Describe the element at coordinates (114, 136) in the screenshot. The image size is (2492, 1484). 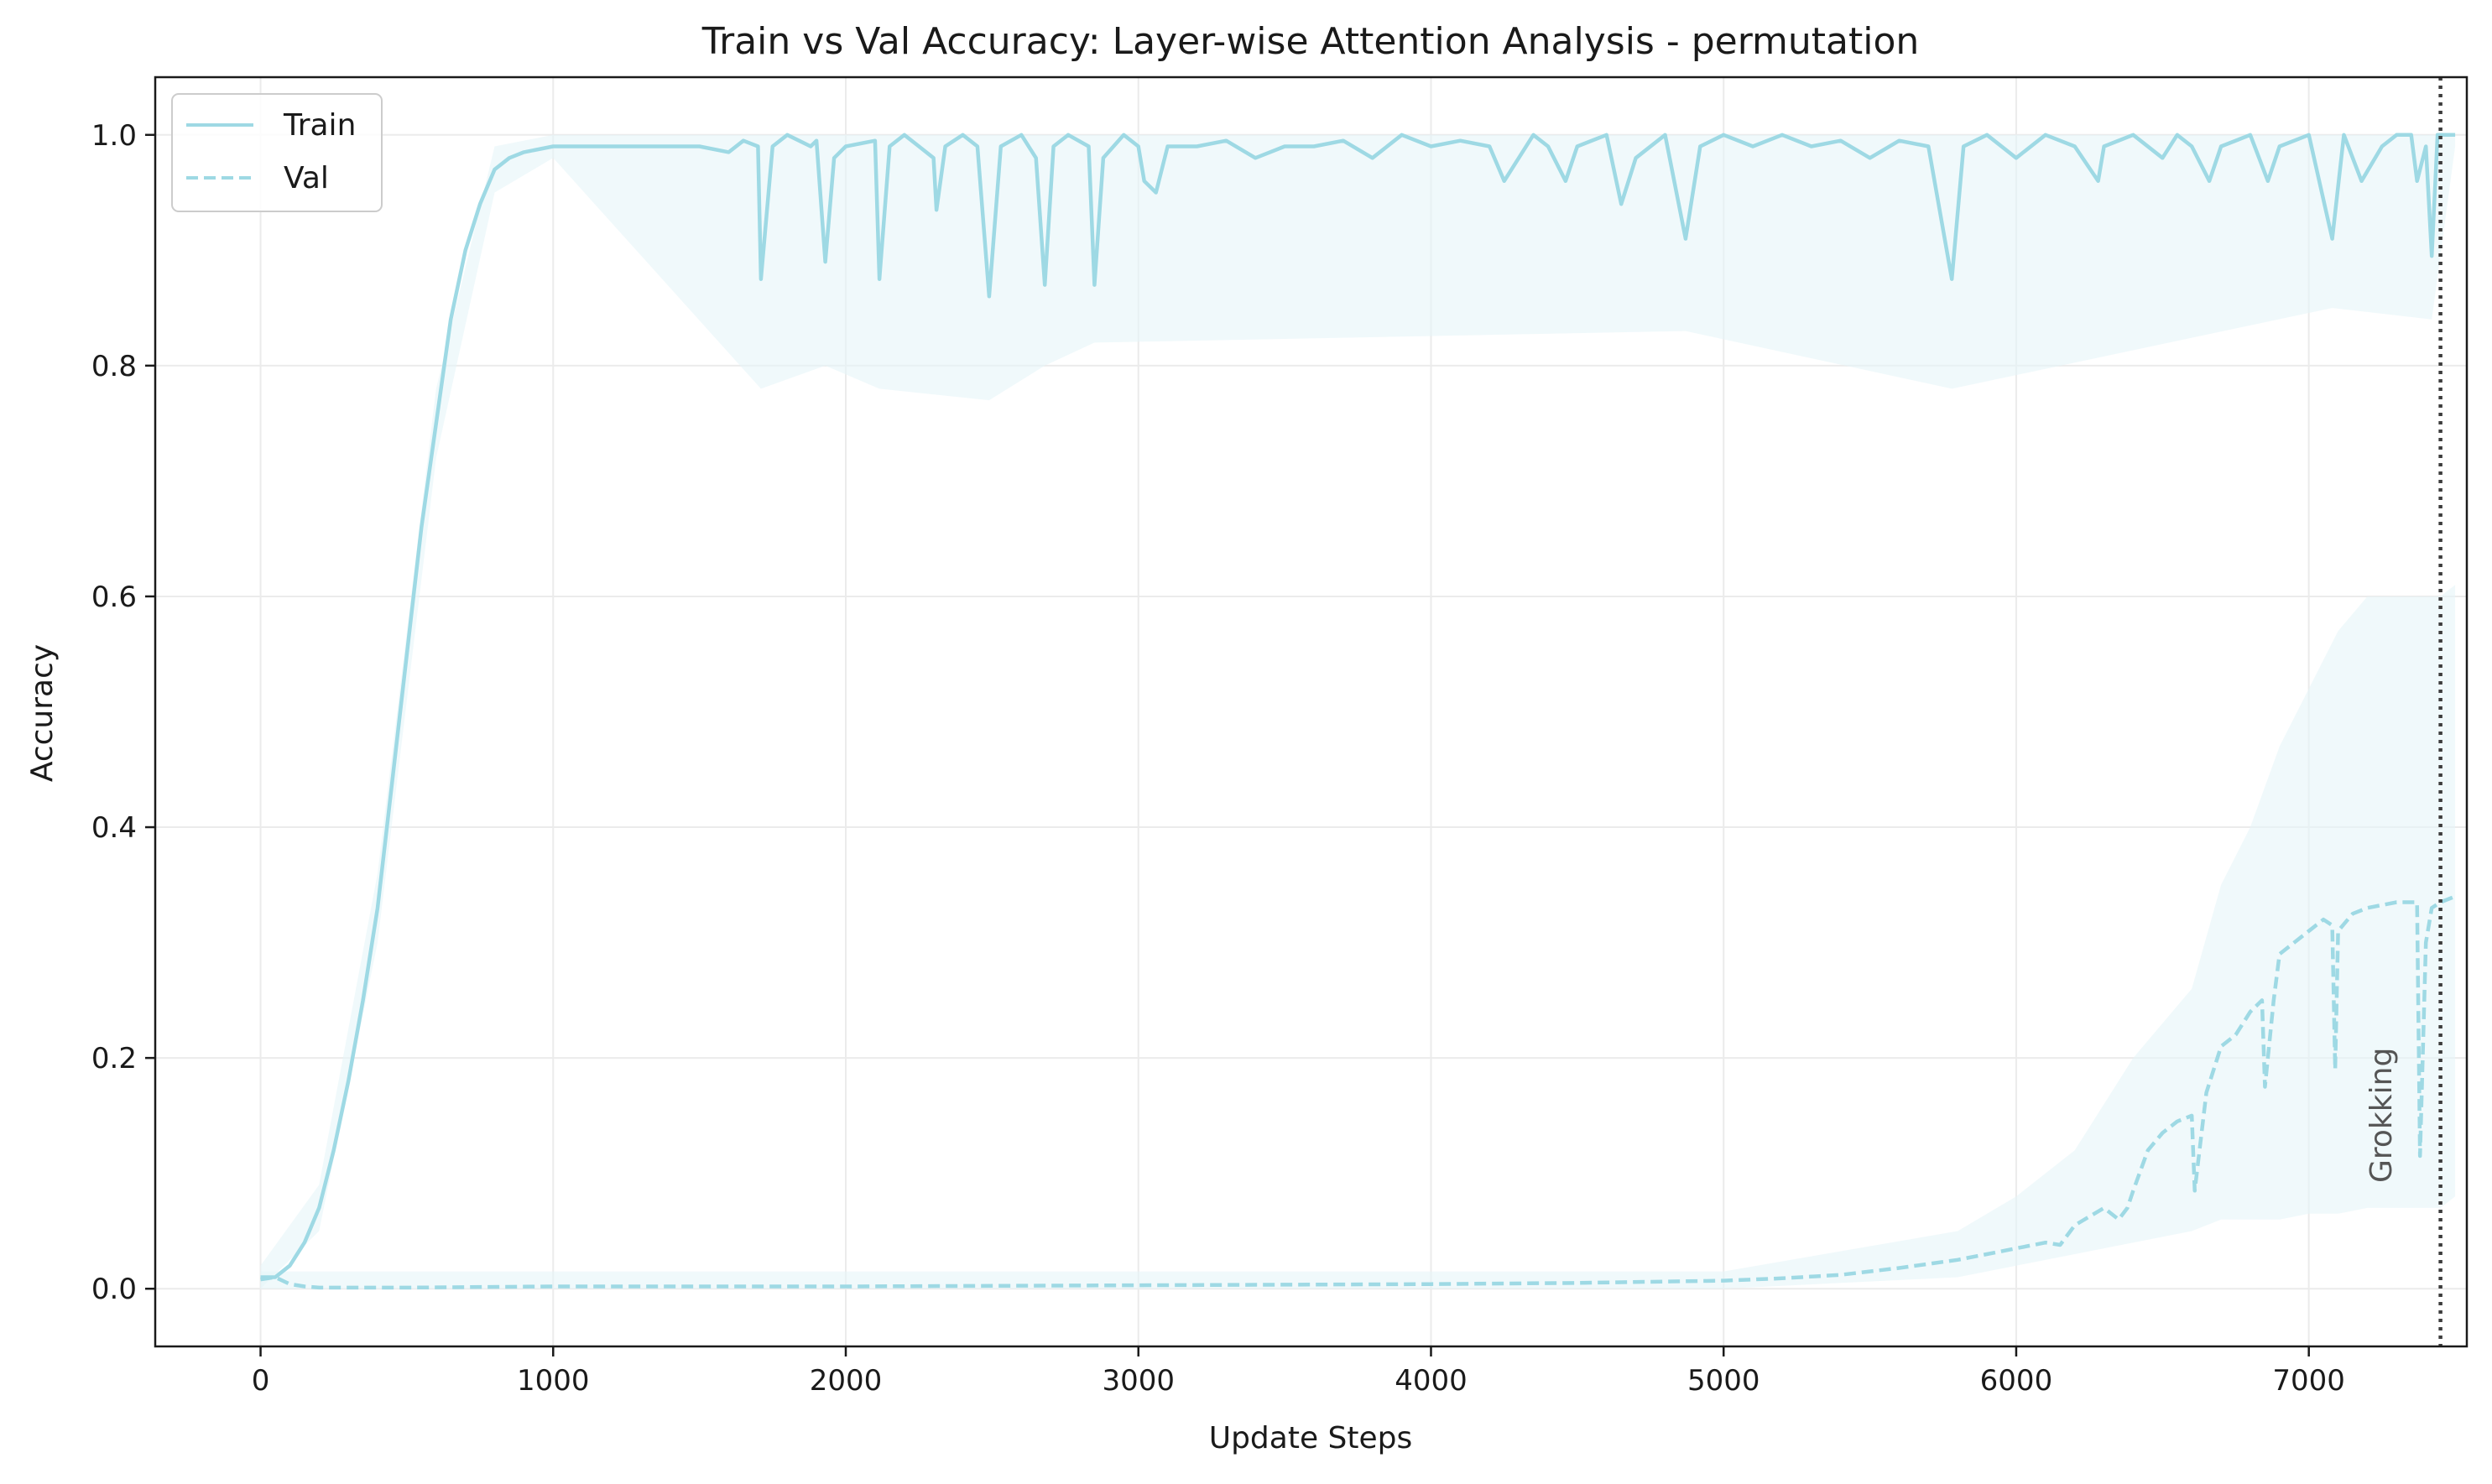
I see `y-tick-label: 1.0` at that location.